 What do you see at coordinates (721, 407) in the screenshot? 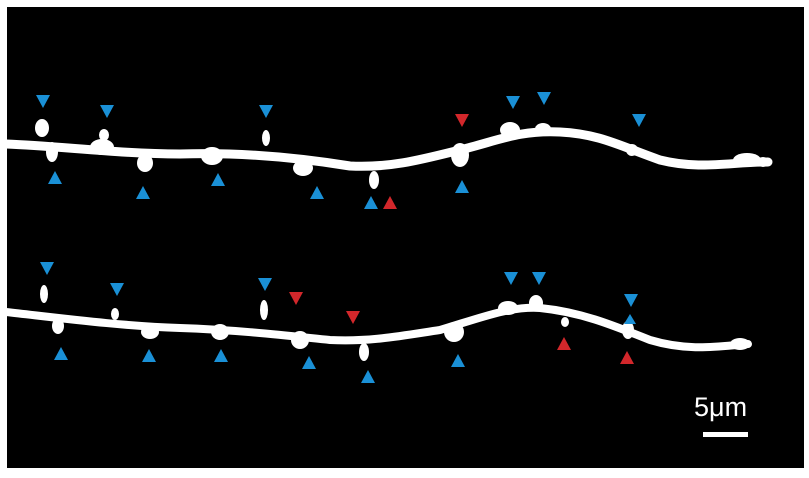
I see `scale-bar-label: 5μm` at bounding box center [721, 407].